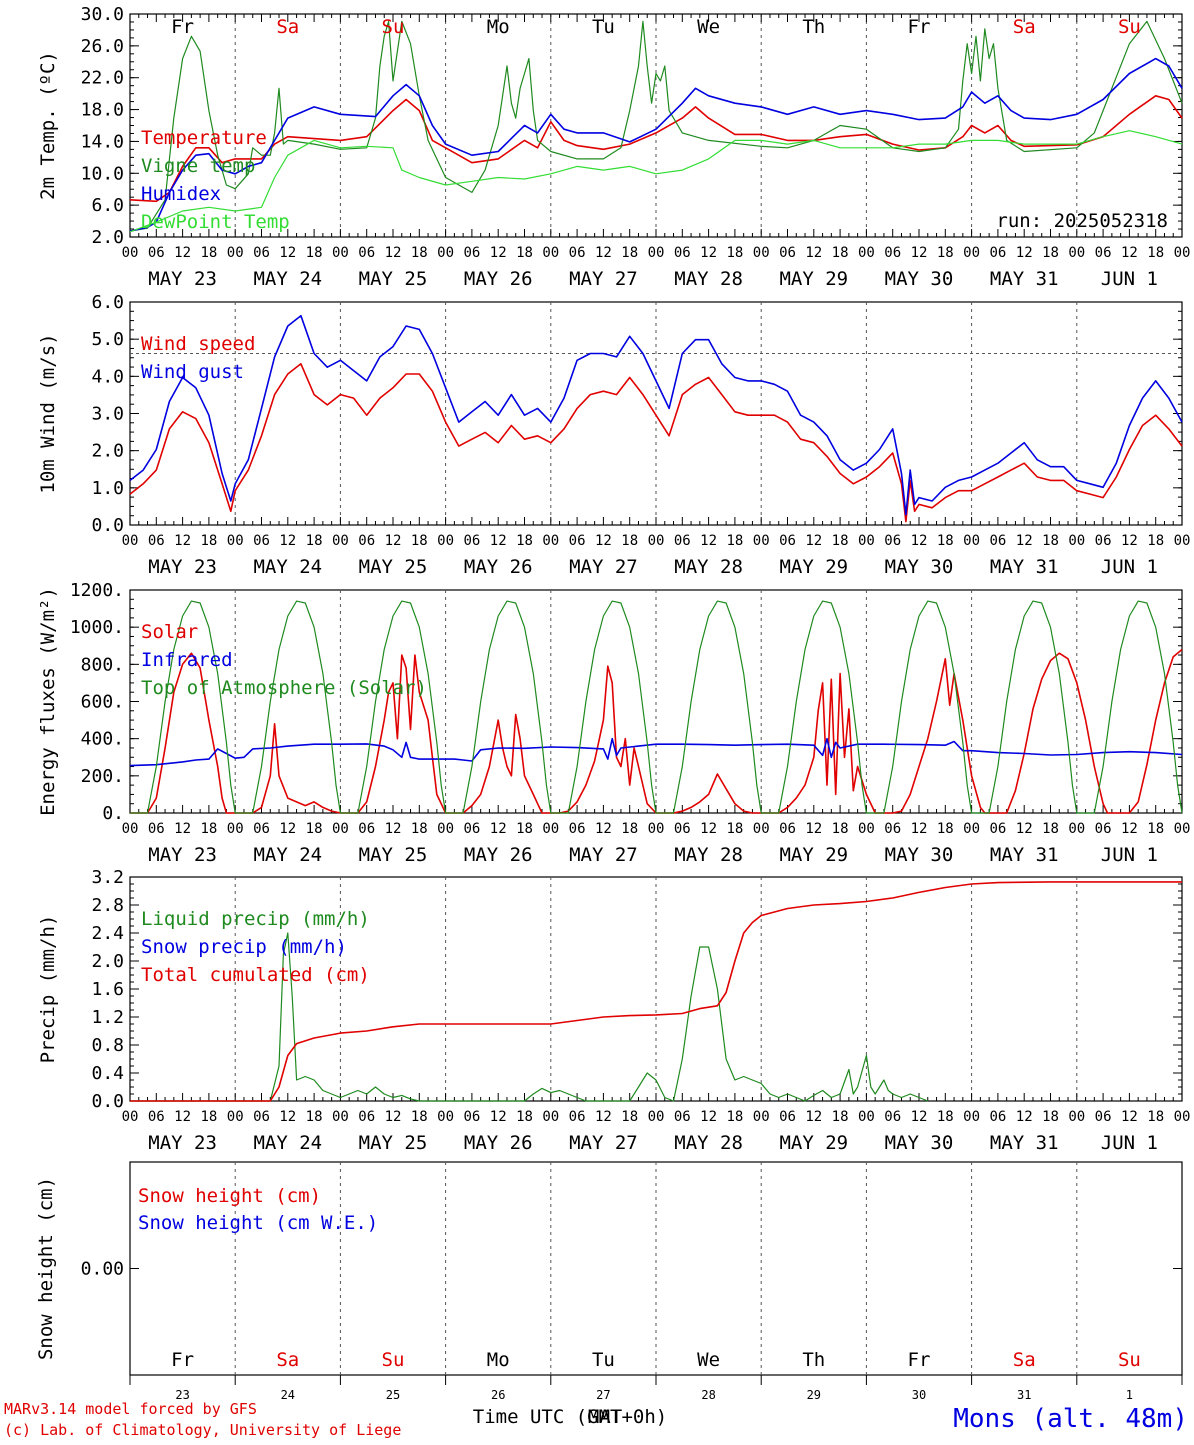 Image resolution: width=1194 pixels, height=1445 pixels. I want to click on day-number: 25, so click(393, 1395).